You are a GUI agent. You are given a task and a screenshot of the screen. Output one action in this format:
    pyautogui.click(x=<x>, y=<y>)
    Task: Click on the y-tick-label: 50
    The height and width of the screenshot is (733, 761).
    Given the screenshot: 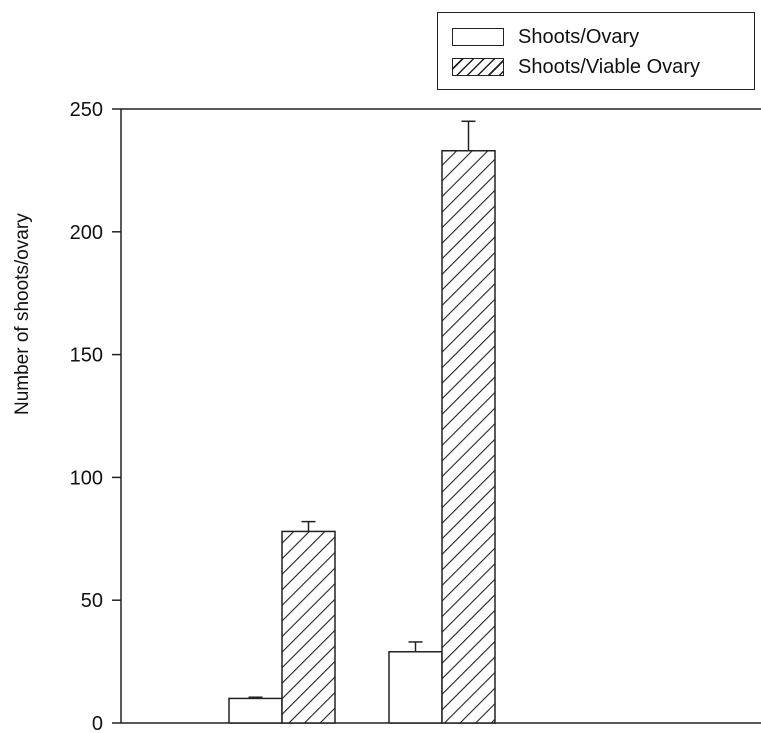 What is the action you would take?
    pyautogui.click(x=92, y=601)
    